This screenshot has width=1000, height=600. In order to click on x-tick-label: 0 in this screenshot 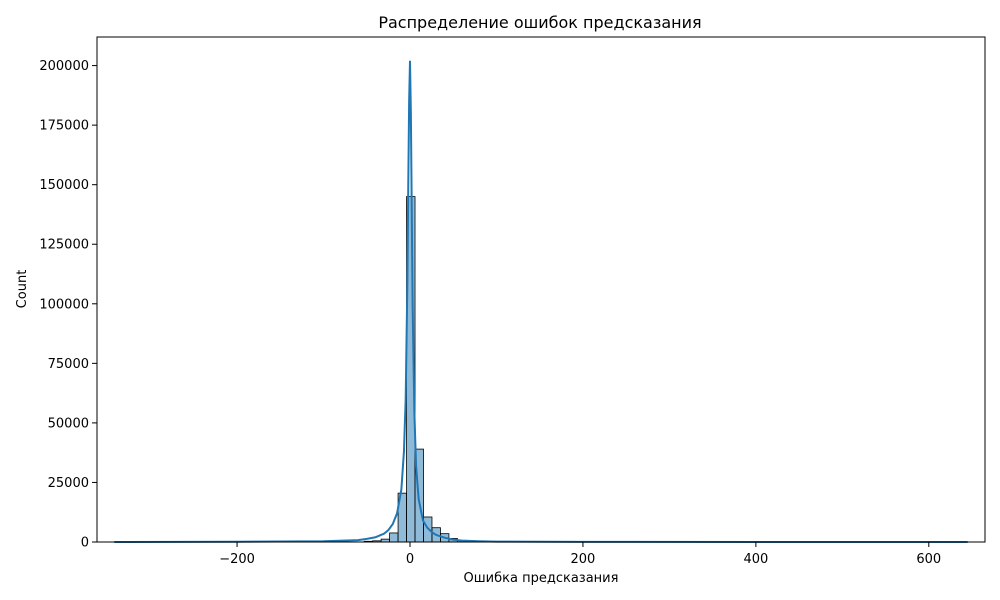, I will do `click(410, 559)`.